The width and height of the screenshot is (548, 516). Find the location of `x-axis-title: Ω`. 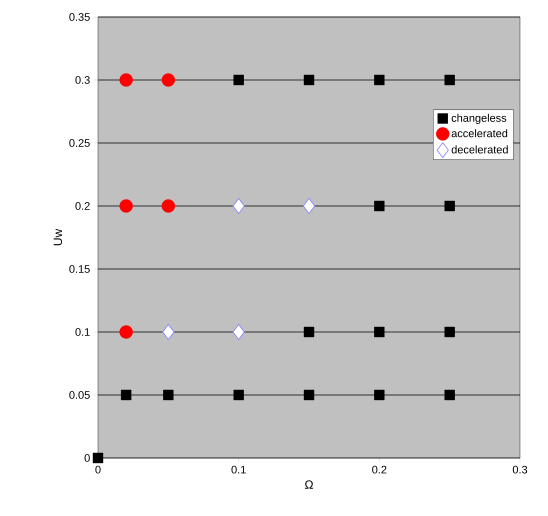

x-axis-title: Ω is located at coordinates (309, 484).